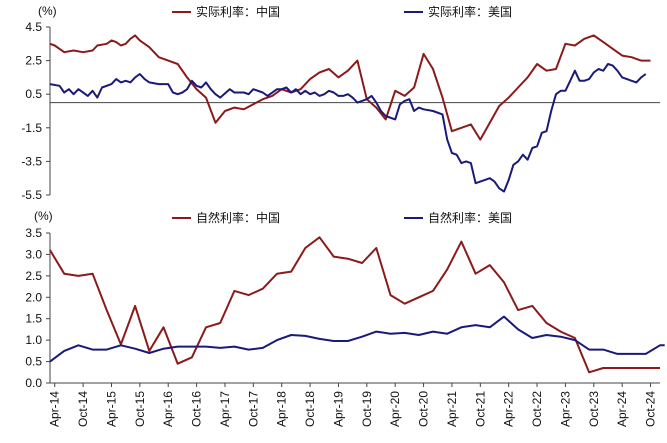 The image size is (667, 443). What do you see at coordinates (282, 409) in the screenshot?
I see `x-tick-label: Apr-18` at bounding box center [282, 409].